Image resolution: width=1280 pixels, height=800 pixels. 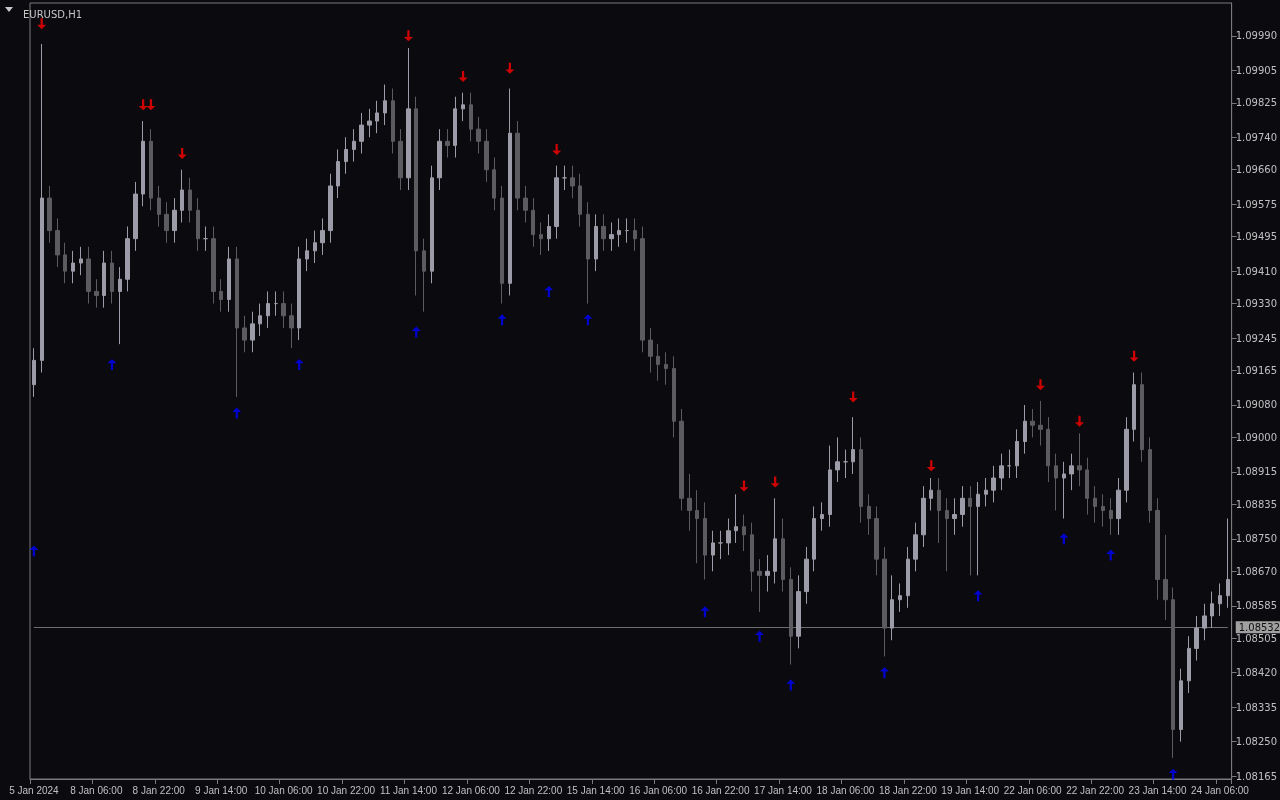 I want to click on y-tick-label: 1.09740, so click(x=1256, y=137).